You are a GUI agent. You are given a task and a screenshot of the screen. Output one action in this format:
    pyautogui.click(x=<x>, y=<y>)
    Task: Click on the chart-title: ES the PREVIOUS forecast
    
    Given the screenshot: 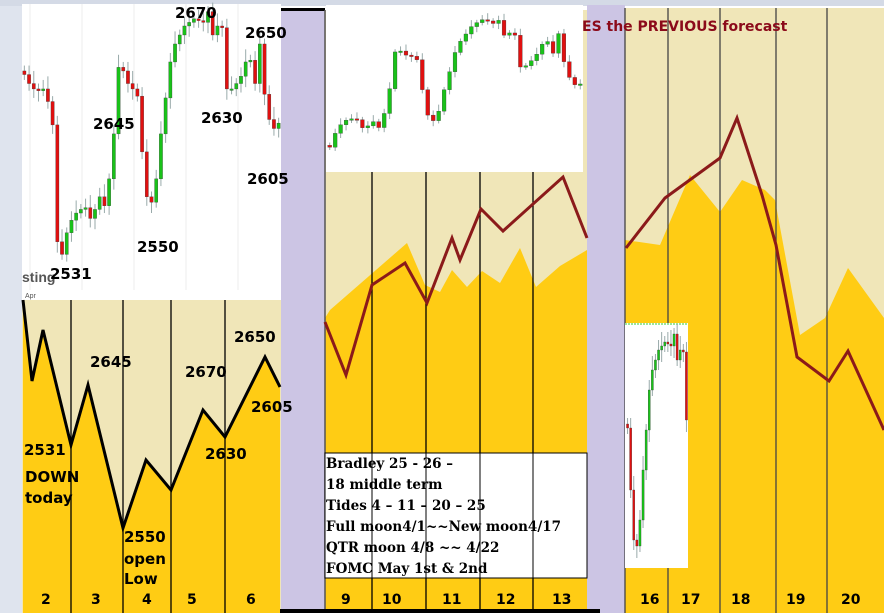 What is the action you would take?
    pyautogui.click(x=685, y=27)
    